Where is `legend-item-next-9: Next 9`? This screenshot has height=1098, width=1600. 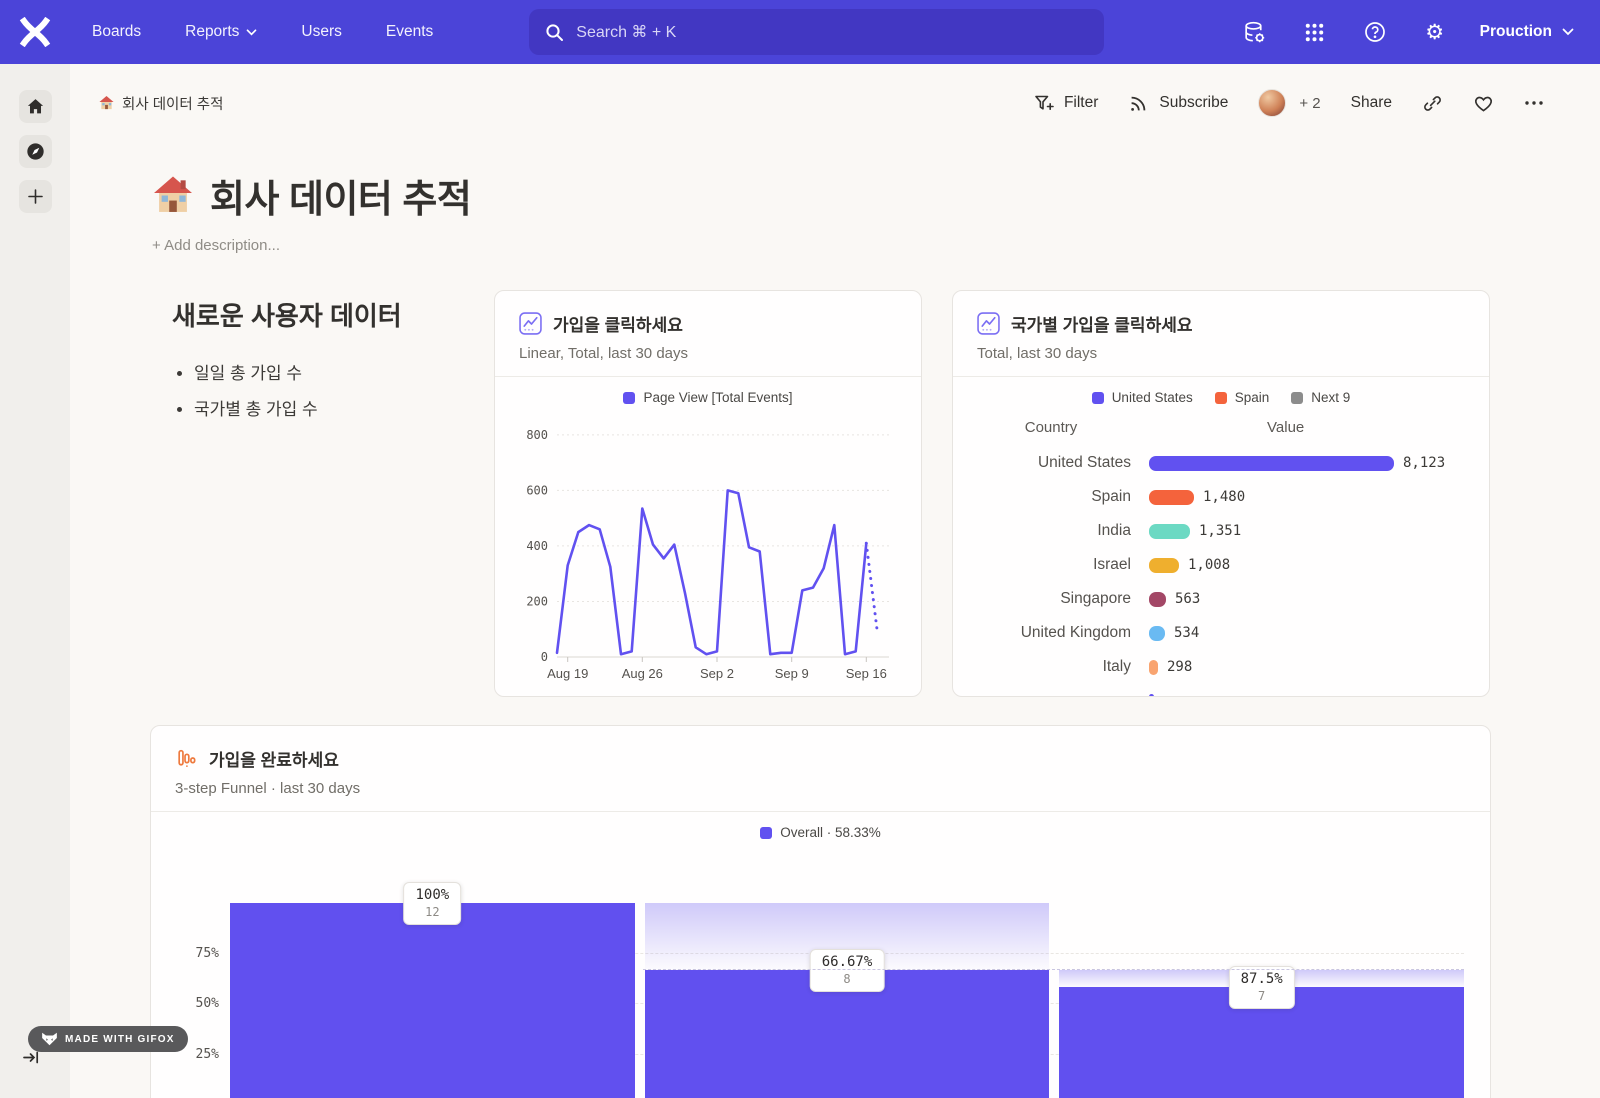 legend-item-next-9: Next 9 is located at coordinates (1320, 397).